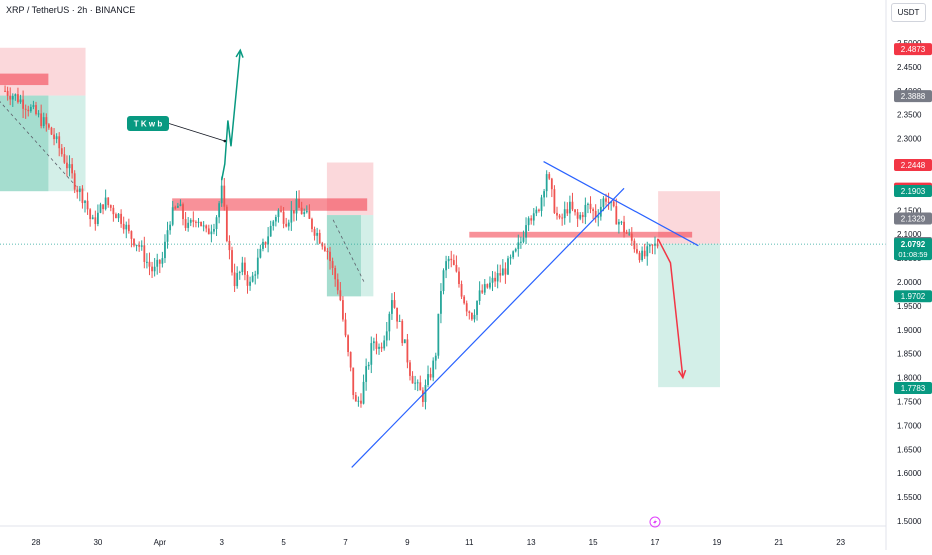 This screenshot has width=932, height=555. I want to click on price-tick-label: 1.5000, so click(909, 521).